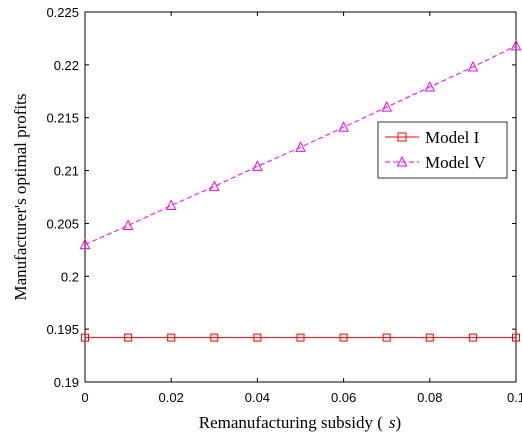 This screenshot has width=522, height=440. I want to click on x-tick-label: 0.02, so click(171, 397).